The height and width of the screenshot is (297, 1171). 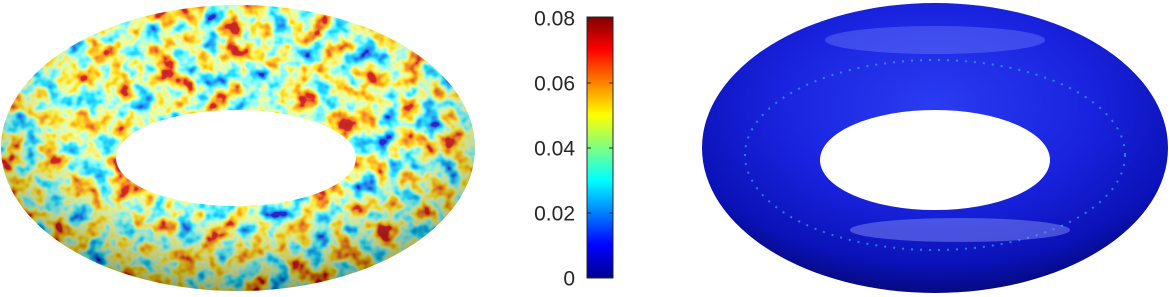 What do you see at coordinates (554, 214) in the screenshot?
I see `colorbar-tick-label: 0.02` at bounding box center [554, 214].